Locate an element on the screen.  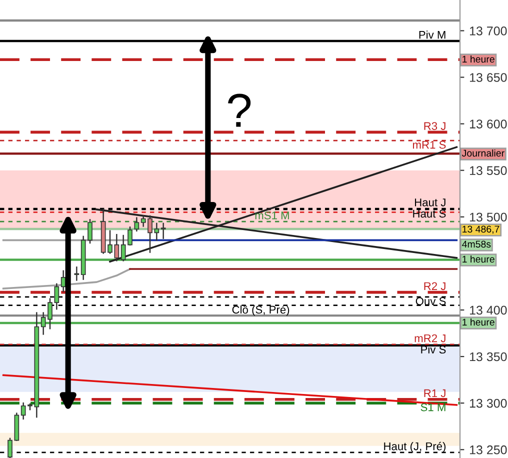
ref-line-label: Haut S is located at coordinates (429, 214).